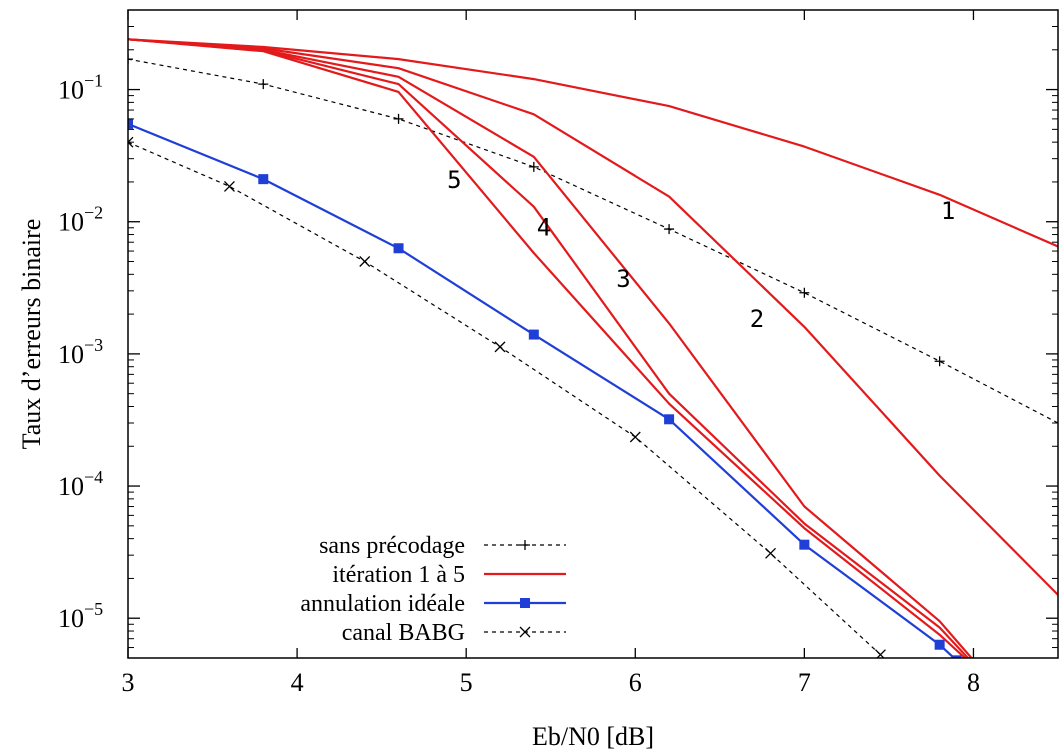  I want to click on y-tick-label: 10⁻¹, so click(80, 88).